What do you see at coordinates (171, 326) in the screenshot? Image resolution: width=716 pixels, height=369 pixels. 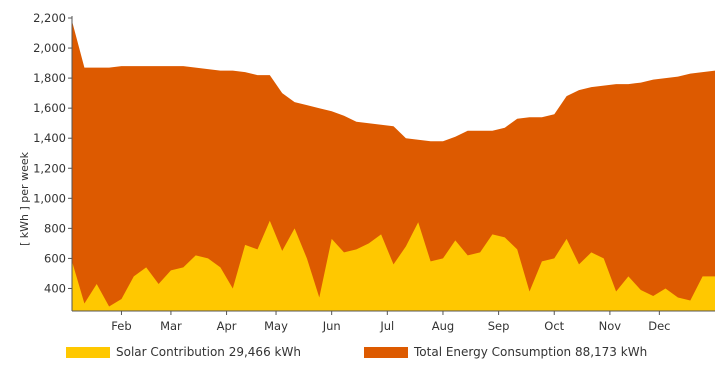 I see `x-tick-label: Mar` at bounding box center [171, 326].